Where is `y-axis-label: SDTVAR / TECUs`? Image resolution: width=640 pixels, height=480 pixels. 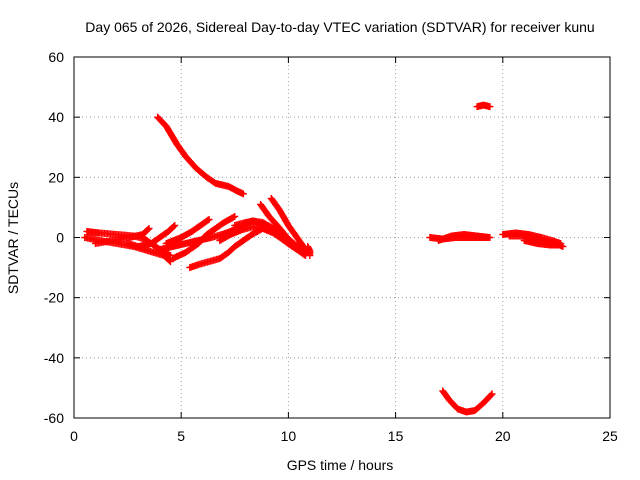
y-axis-label: SDTVAR / TECUs is located at coordinates (13, 238).